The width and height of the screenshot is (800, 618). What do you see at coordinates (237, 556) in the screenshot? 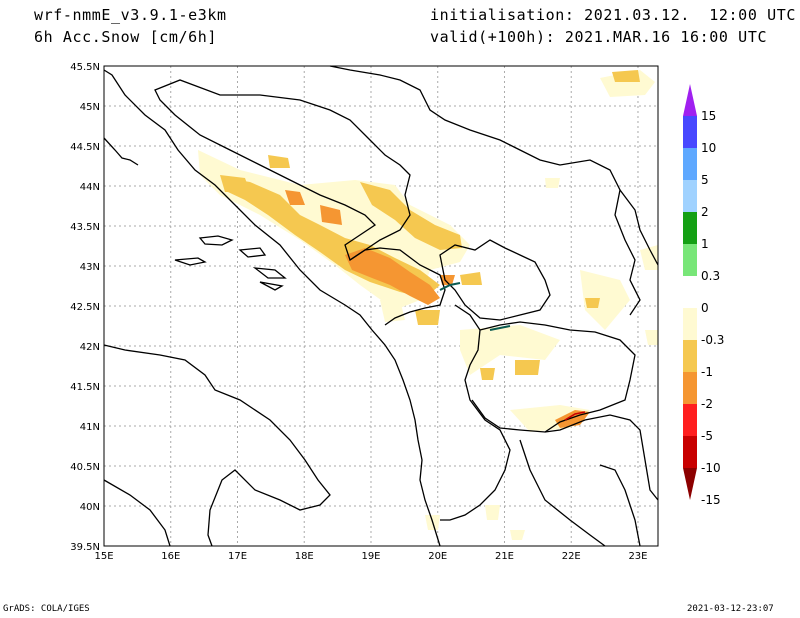
I see `lon-tick-label: 17E` at bounding box center [237, 556].